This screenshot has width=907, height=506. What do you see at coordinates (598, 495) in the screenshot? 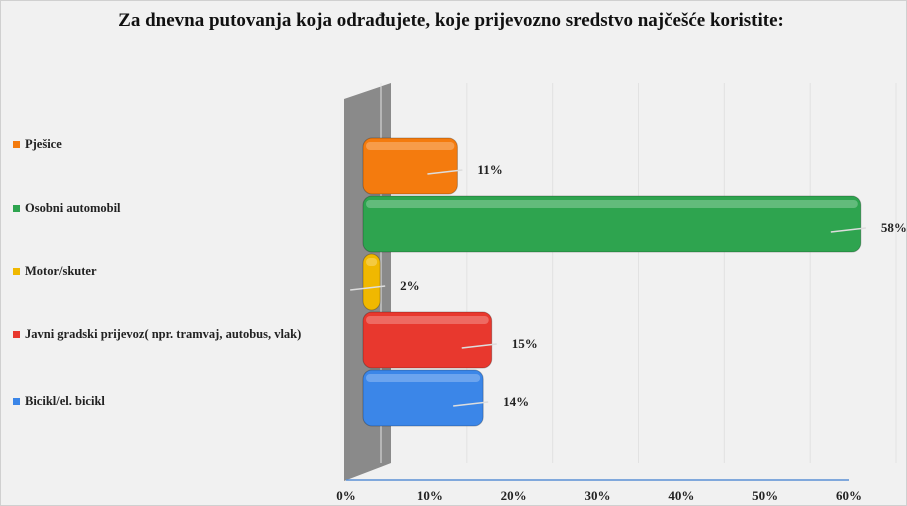
I see `x-tick-label: 30%` at bounding box center [598, 495].